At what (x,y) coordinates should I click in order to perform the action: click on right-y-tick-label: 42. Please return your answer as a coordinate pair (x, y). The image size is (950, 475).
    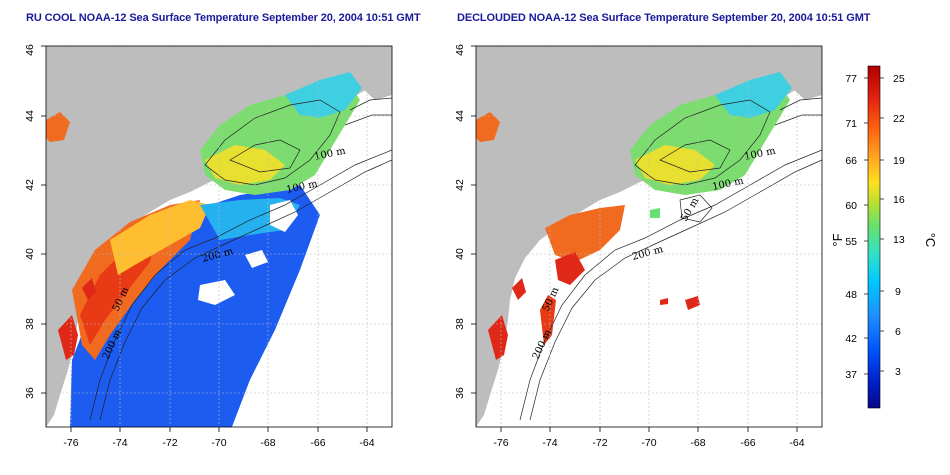
    Looking at the image, I should click on (460, 185).